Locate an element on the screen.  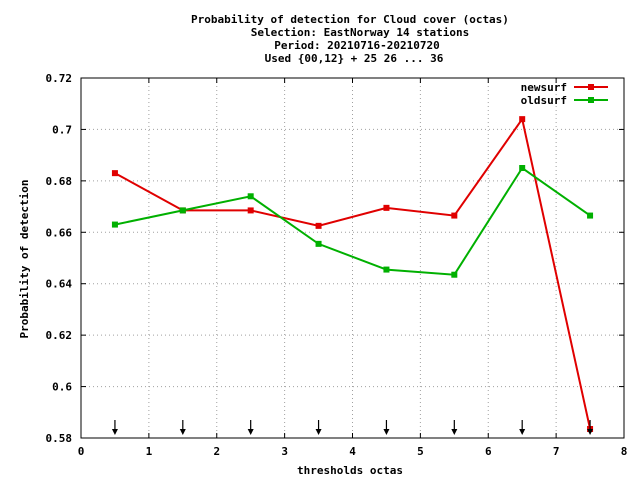
x-tick-label: 7 is located at coordinates (556, 451).